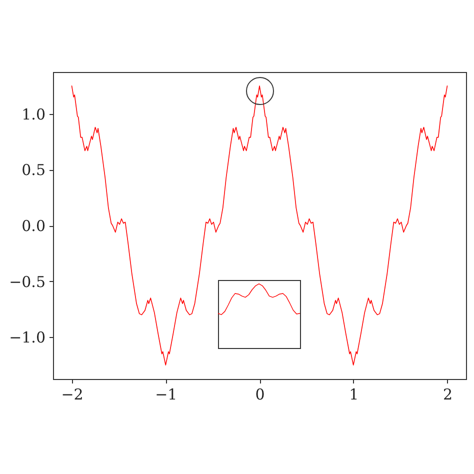  I want to click on y-tick-label: 1.0, so click(34, 114).